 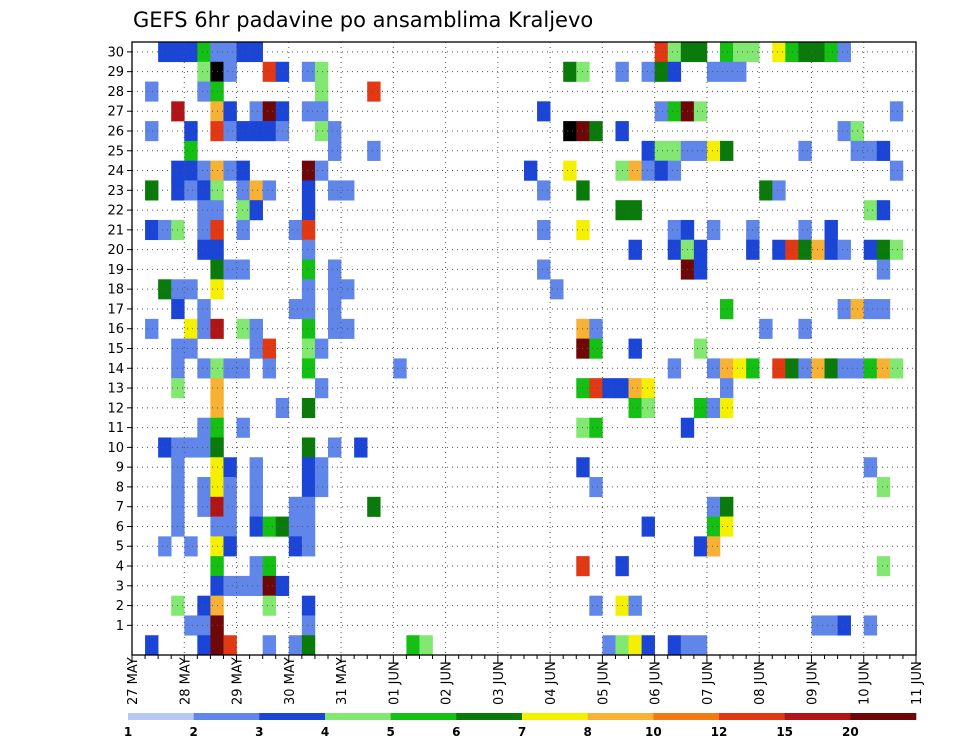 What do you see at coordinates (120, 527) in the screenshot?
I see `y-tick-label: 6` at bounding box center [120, 527].